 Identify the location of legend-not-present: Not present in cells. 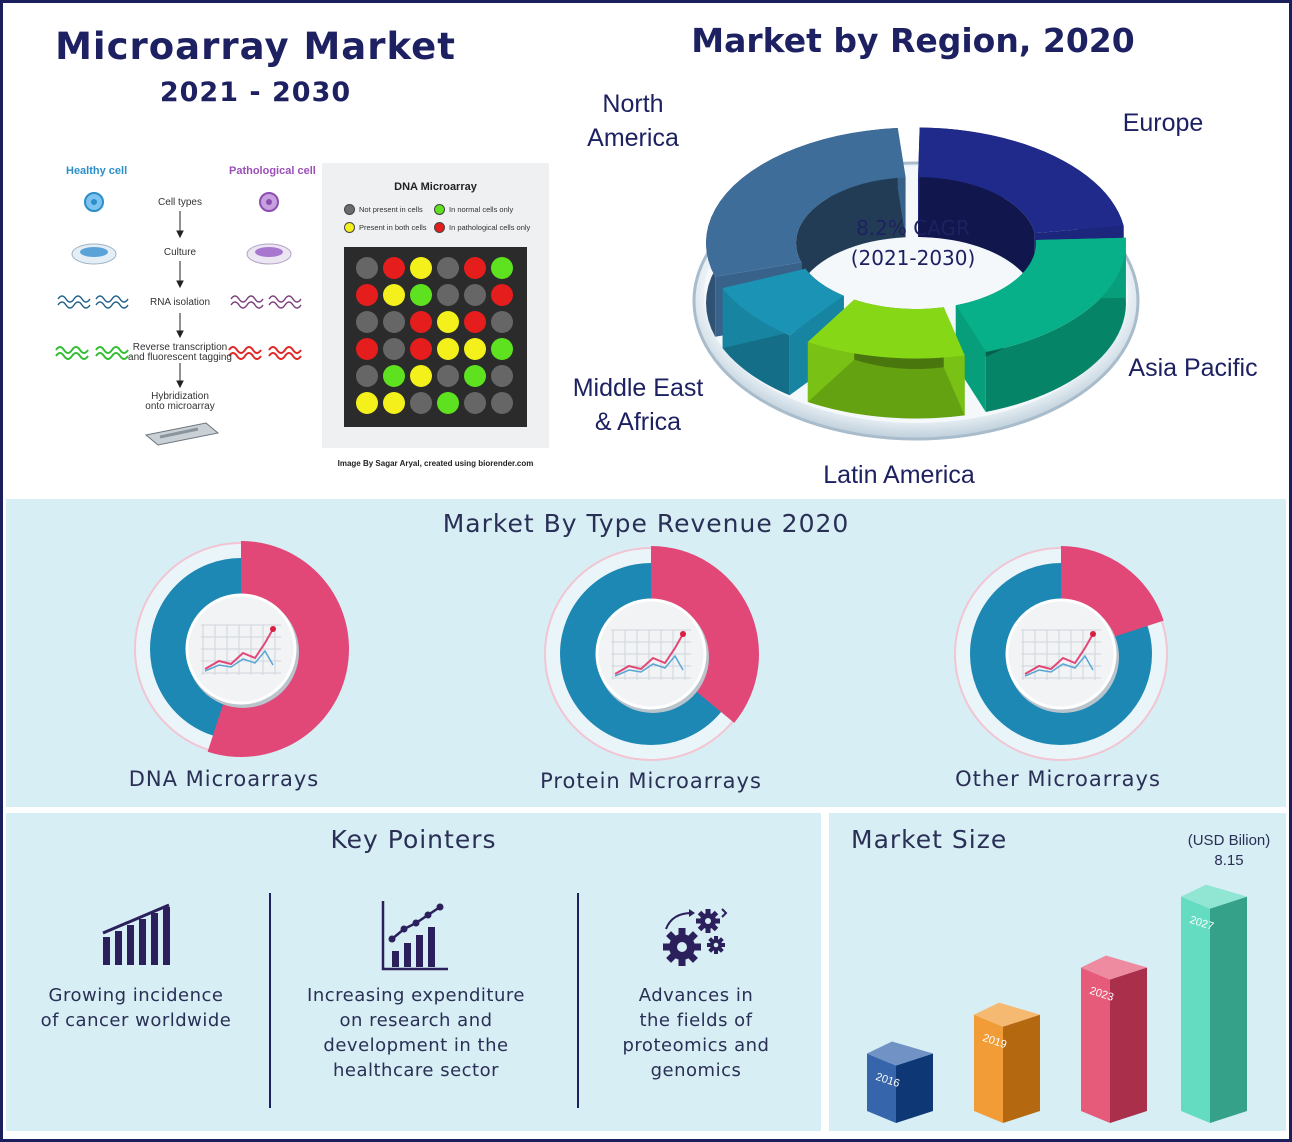
(383, 209).